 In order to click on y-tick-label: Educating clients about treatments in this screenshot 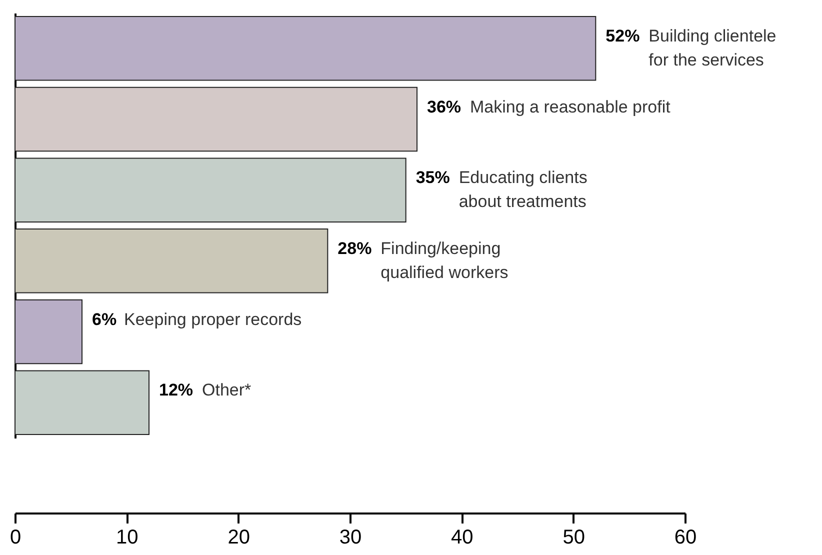, I will do `click(523, 190)`.